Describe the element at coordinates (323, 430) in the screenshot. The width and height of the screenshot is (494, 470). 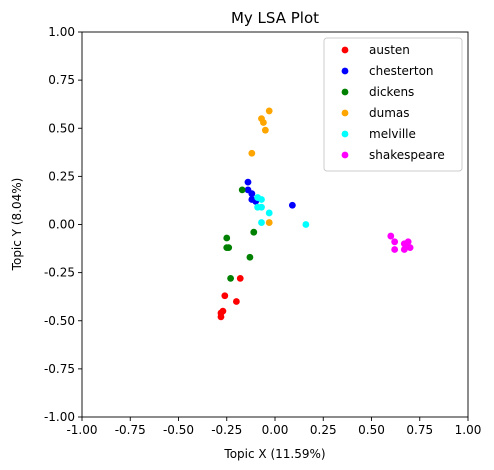
I see `x-tick-label: 0.25` at that location.